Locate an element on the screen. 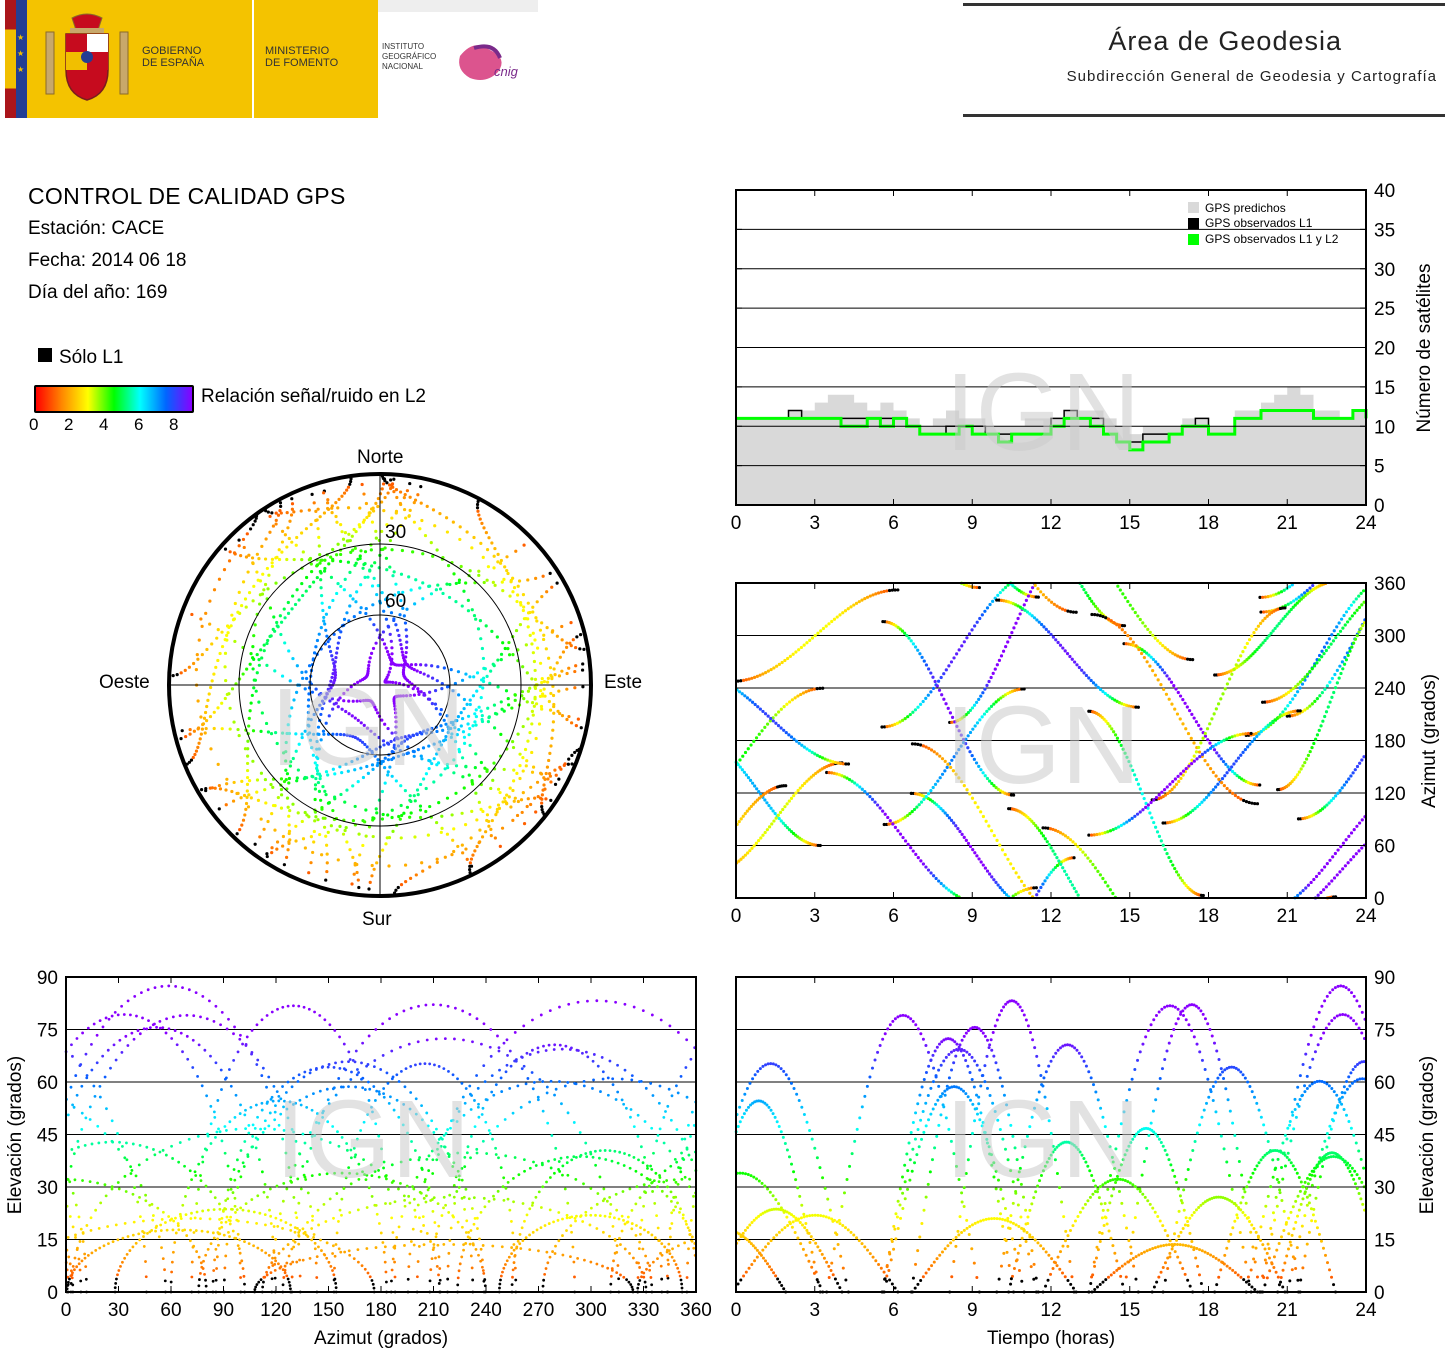 Image resolution: width=1445 pixels, height=1350 pixels. eu-stars-icon: ★ ★ ★ is located at coordinates (21, 53).